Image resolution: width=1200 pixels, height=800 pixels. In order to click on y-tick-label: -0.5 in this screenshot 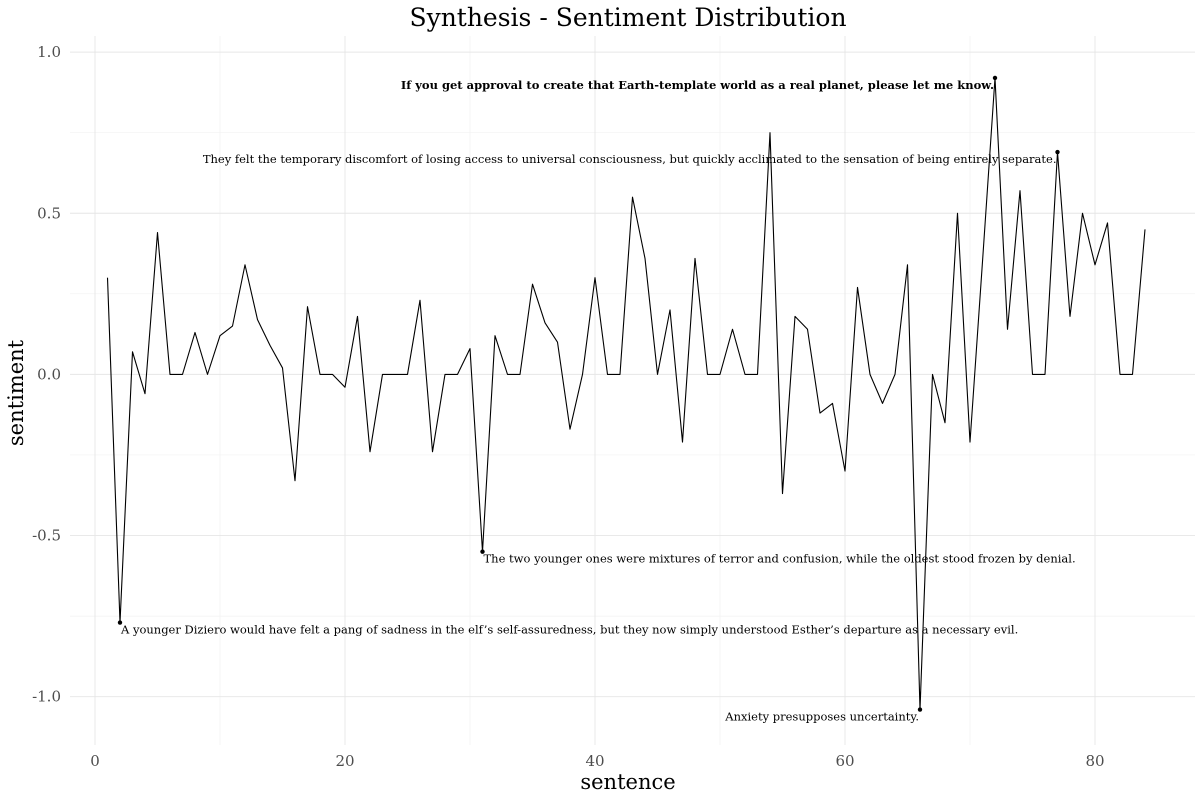, I will do `click(46, 536)`.